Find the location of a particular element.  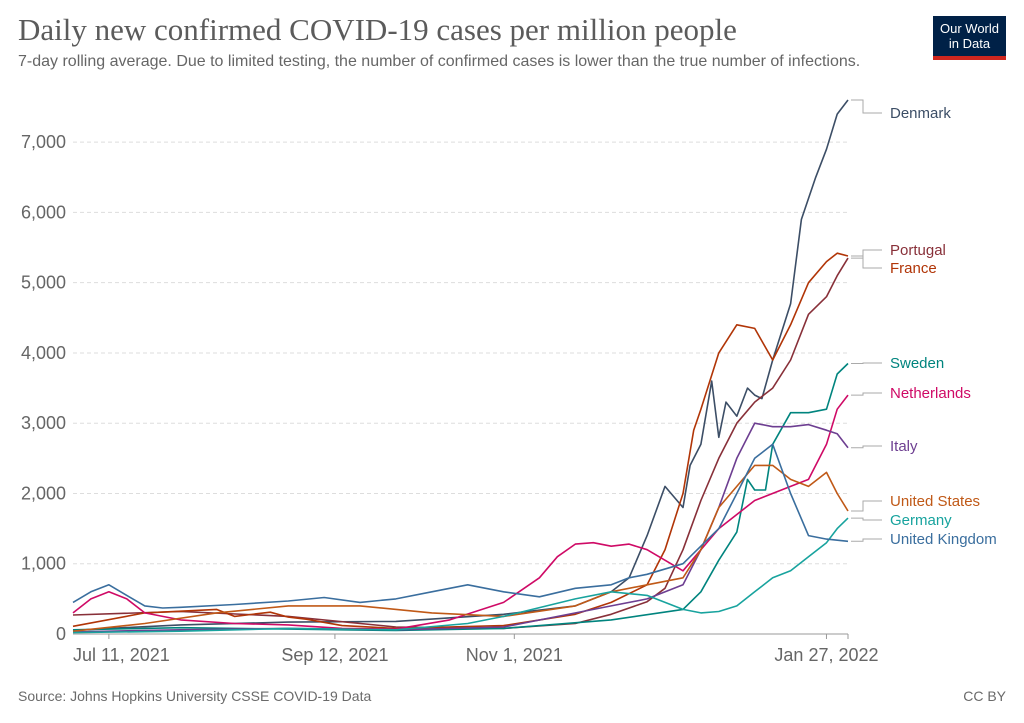

logo-line-2: in Data is located at coordinates (969, 43).